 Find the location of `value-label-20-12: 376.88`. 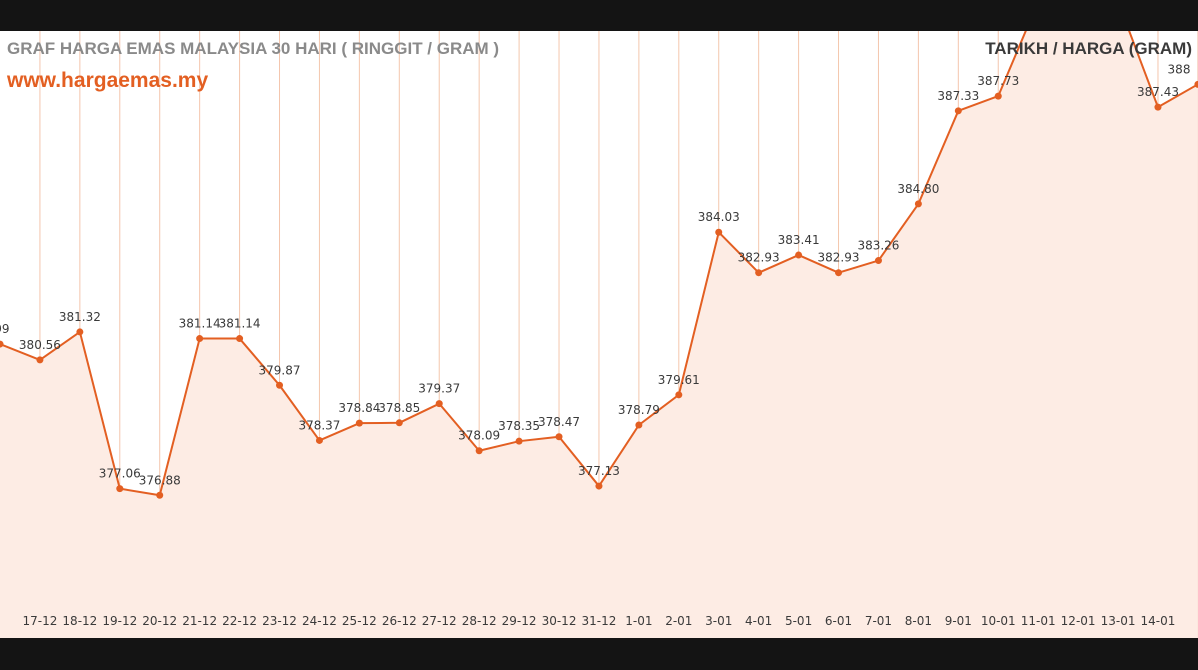

value-label-20-12: 376.88 is located at coordinates (160, 480).